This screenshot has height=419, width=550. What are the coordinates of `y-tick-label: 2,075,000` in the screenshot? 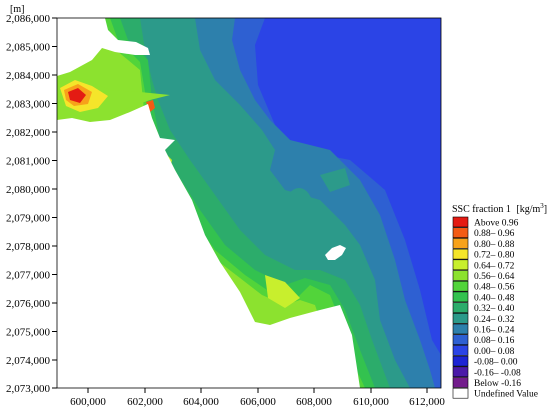 It's located at (28, 333).